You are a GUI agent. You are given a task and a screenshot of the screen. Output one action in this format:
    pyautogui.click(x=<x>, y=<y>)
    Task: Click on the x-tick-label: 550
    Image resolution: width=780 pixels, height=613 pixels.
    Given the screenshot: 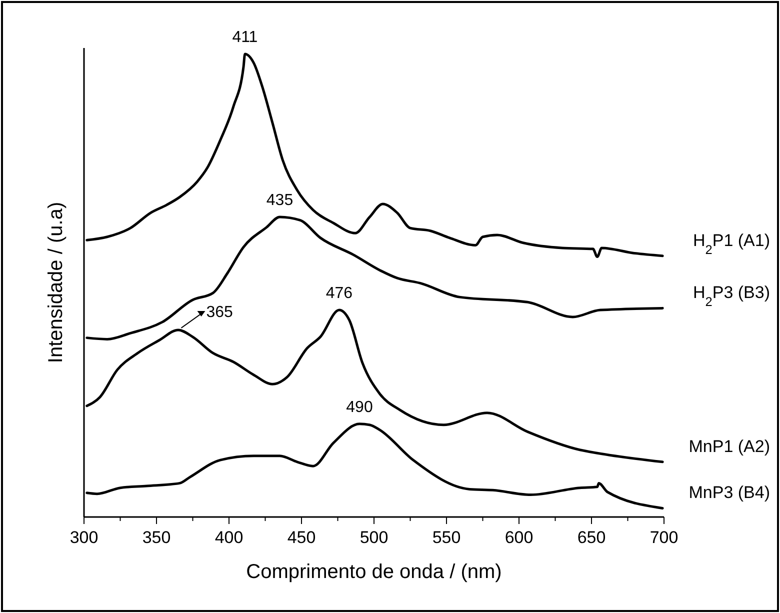 What is the action you would take?
    pyautogui.click(x=446, y=537)
    